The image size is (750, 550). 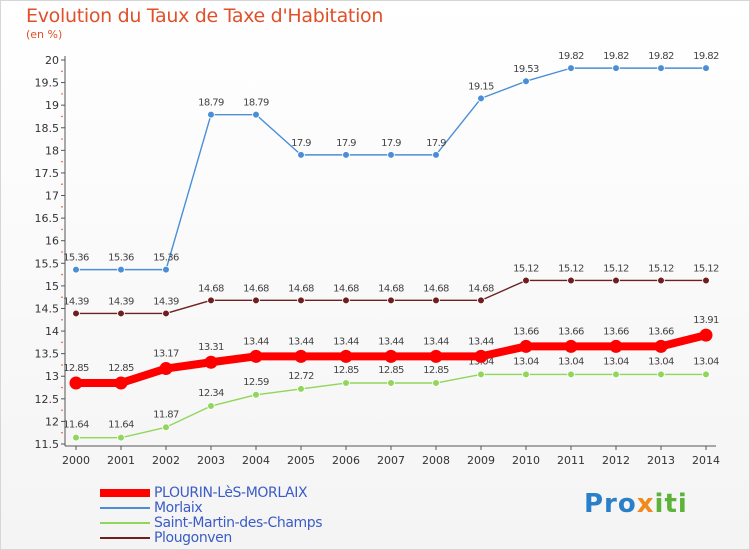 What do you see at coordinates (47, 128) in the screenshot?
I see `y-tick-label: 18.5` at bounding box center [47, 128].